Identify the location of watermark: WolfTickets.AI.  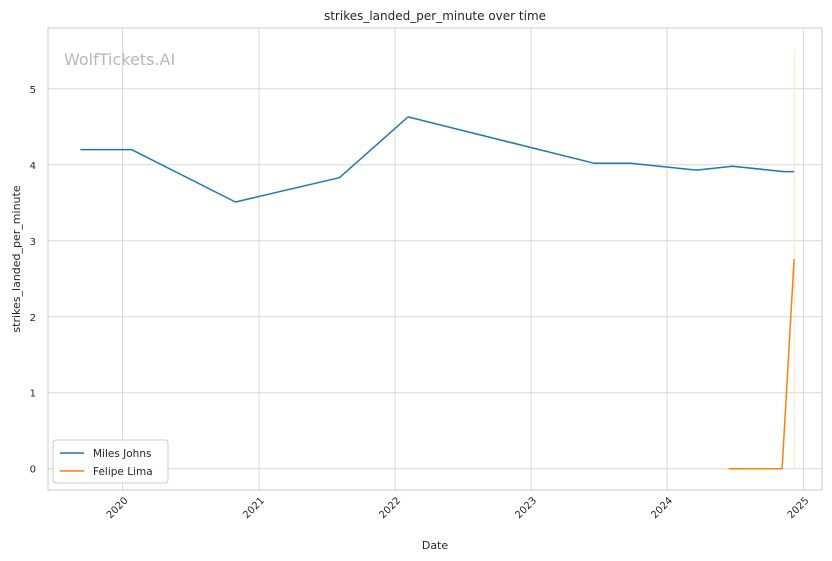
(119, 59).